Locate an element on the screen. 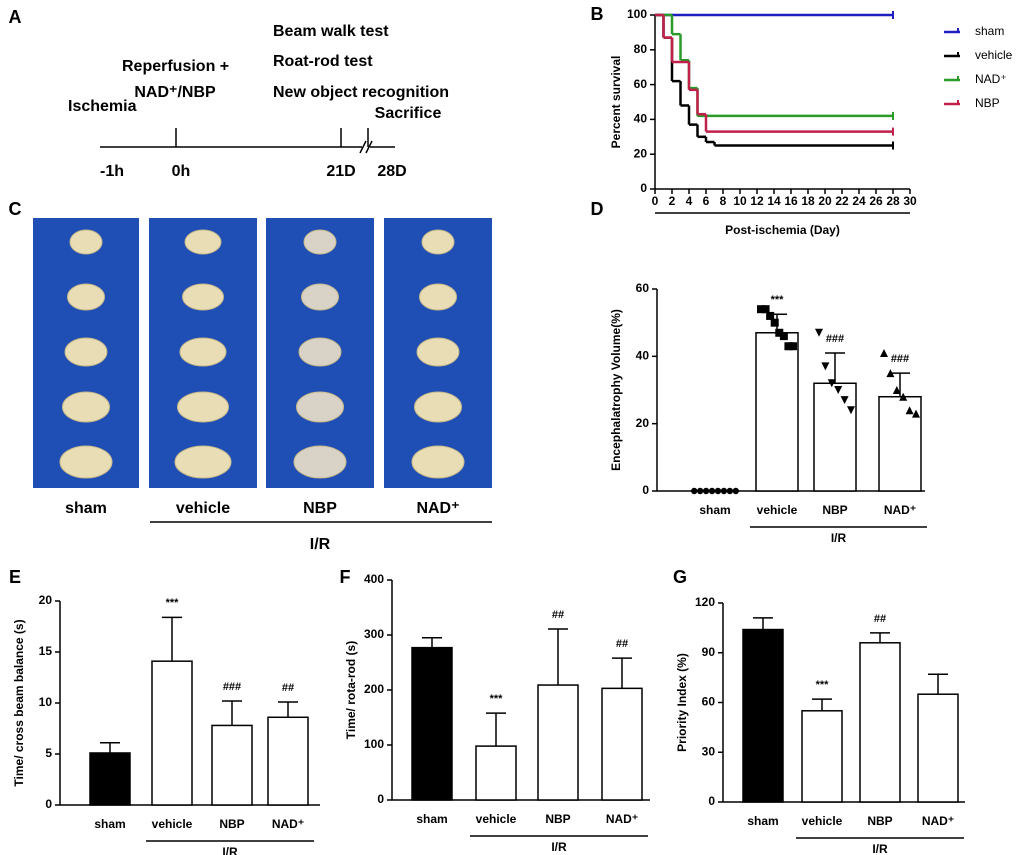 The image size is (1024, 855). x-tick-label: 26 is located at coordinates (876, 201).